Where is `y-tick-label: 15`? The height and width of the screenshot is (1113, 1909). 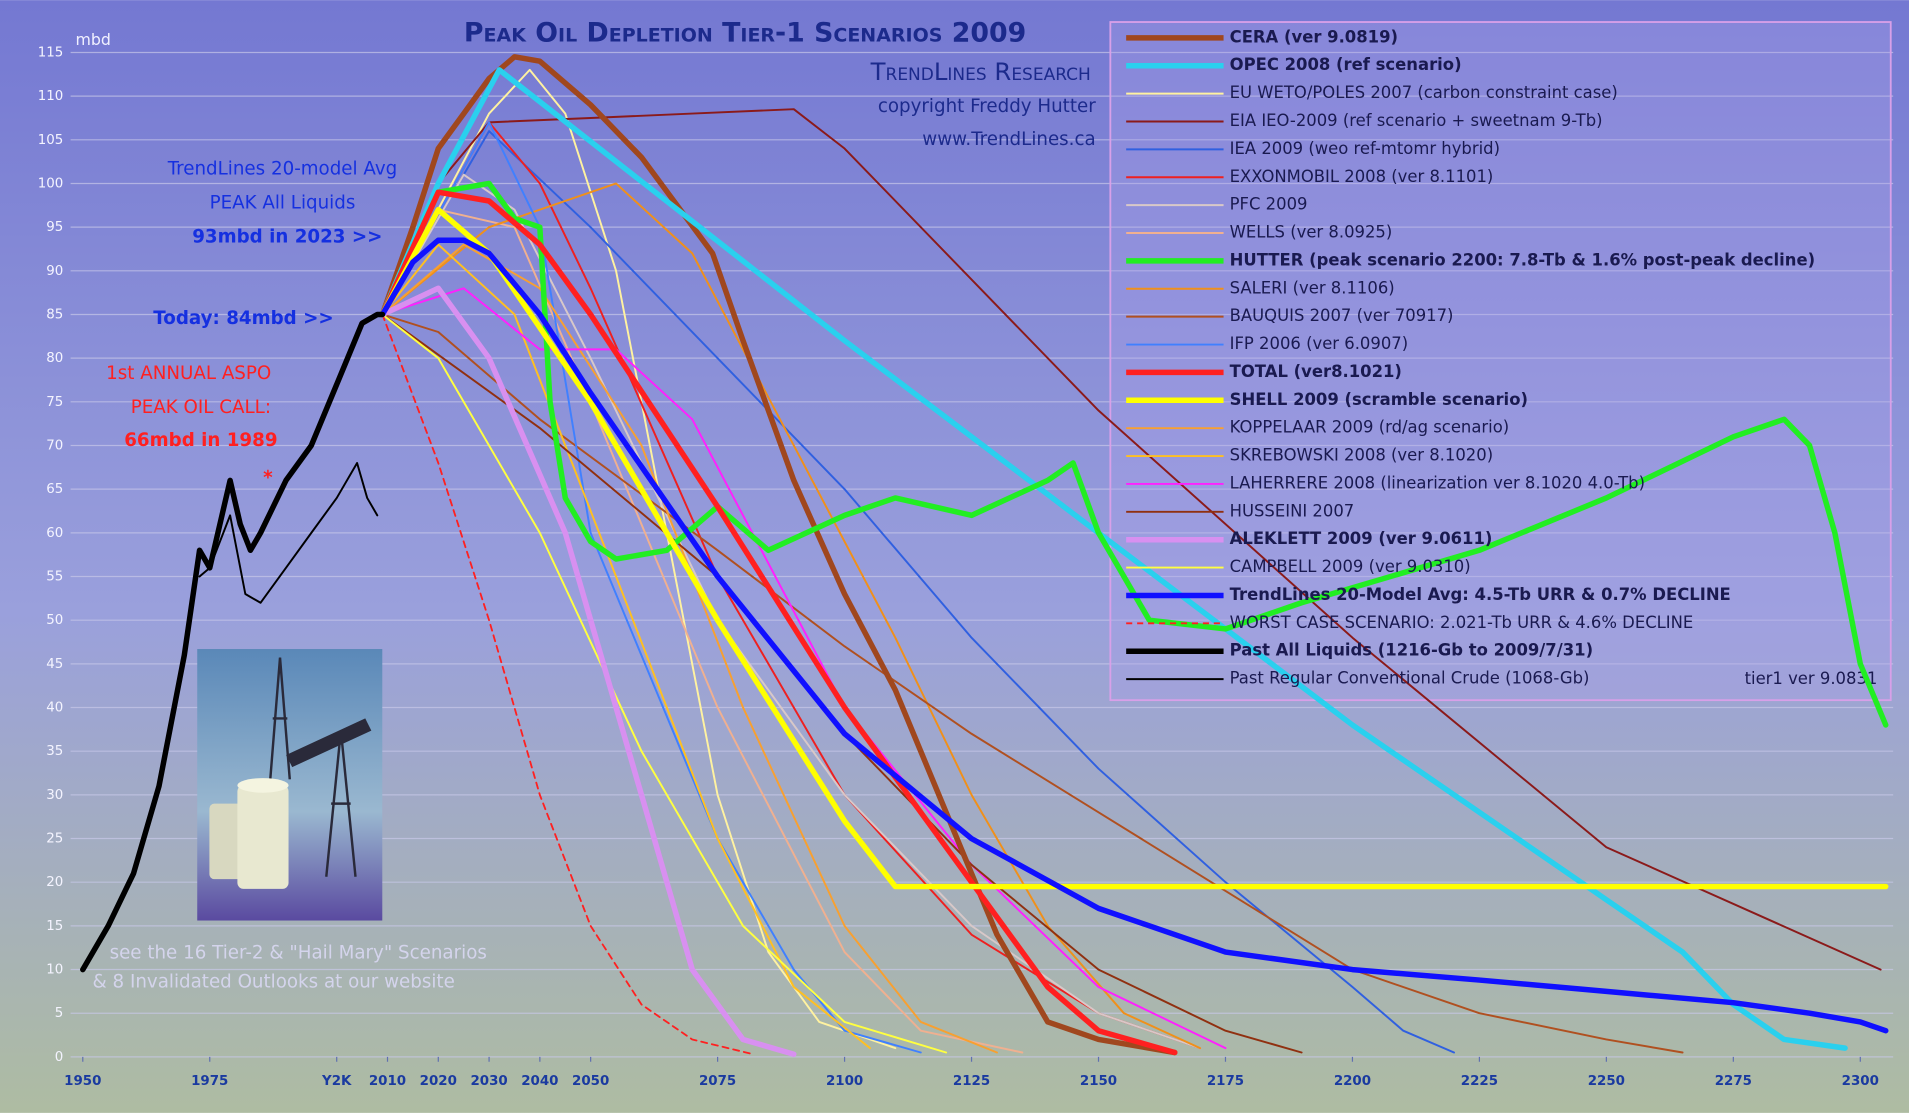
y-tick-label: 15 is located at coordinates (54, 926).